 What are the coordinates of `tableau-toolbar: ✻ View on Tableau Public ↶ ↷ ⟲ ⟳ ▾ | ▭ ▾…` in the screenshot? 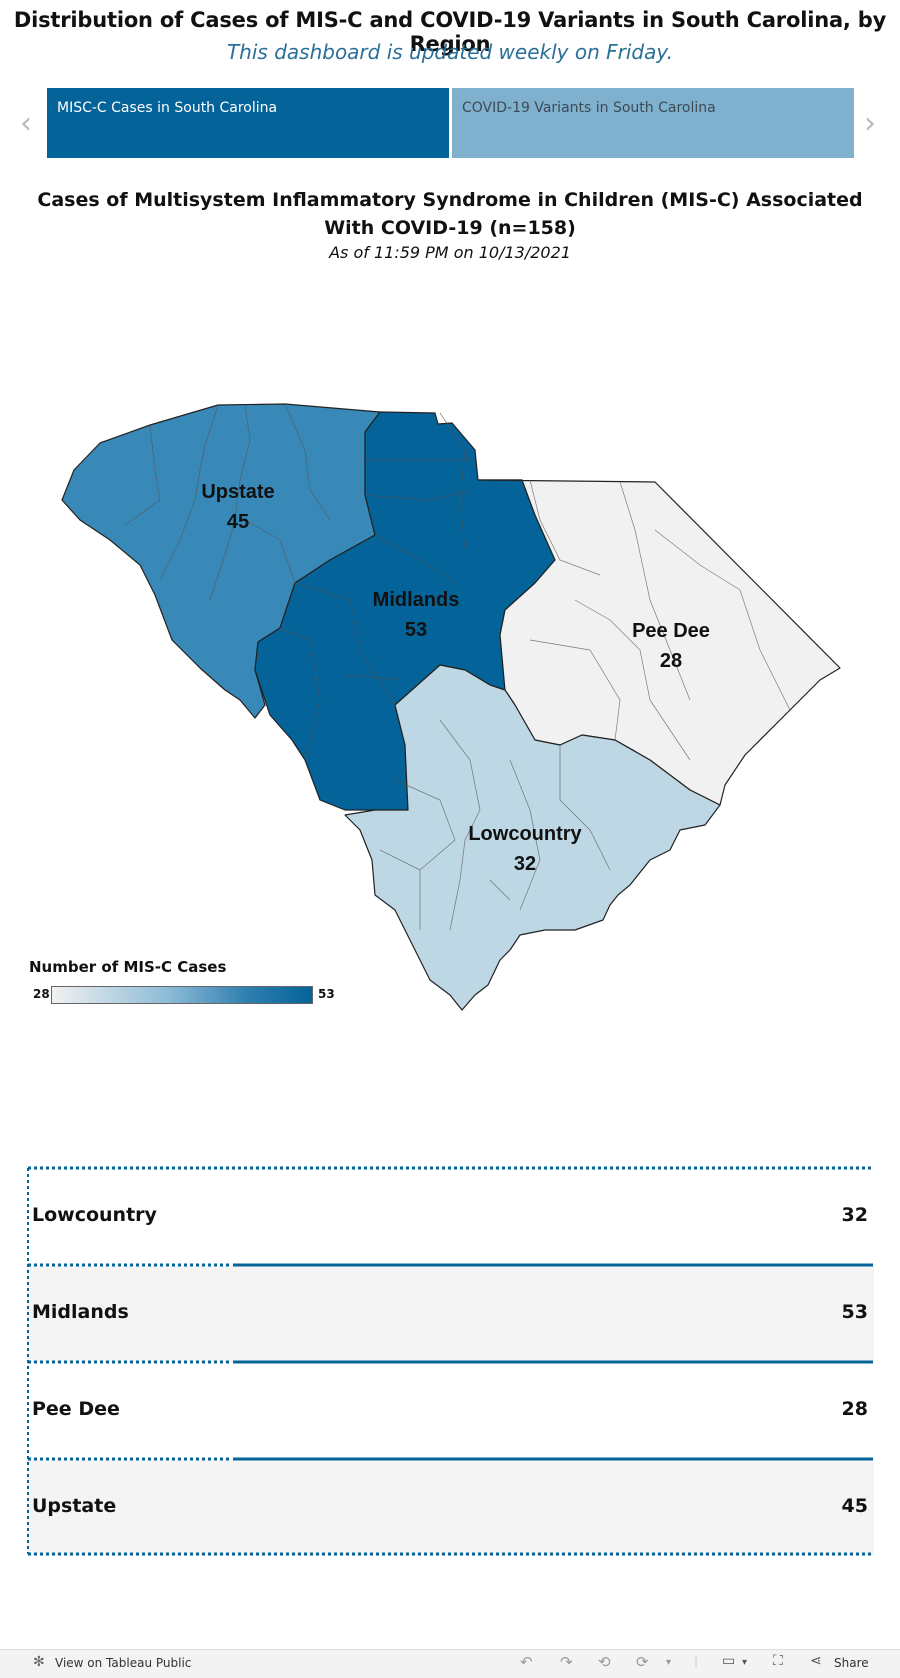 It's located at (450, 1663).